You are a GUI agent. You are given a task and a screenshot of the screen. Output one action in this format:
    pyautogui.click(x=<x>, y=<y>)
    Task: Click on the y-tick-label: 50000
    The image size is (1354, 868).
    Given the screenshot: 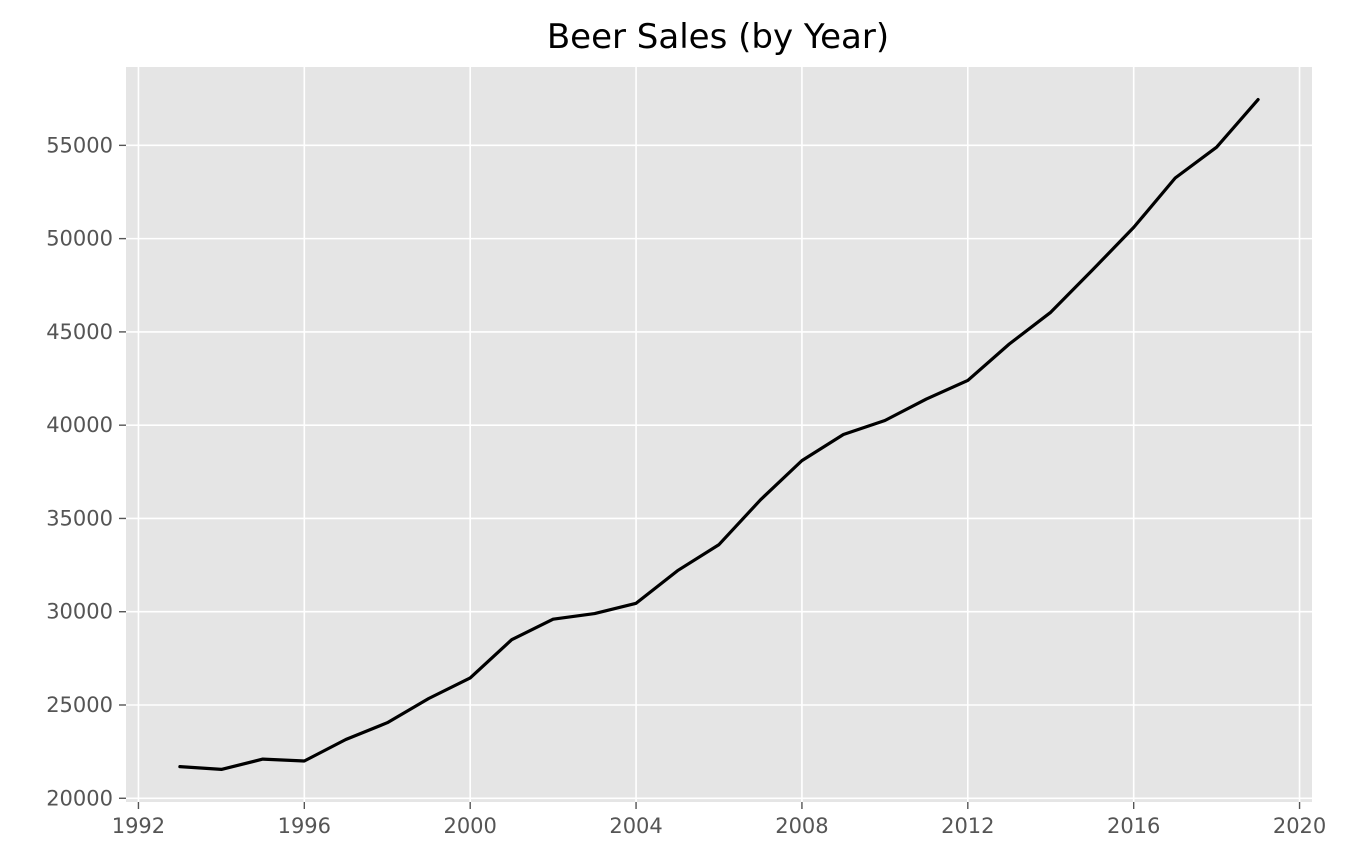 What is the action you would take?
    pyautogui.click(x=79, y=239)
    